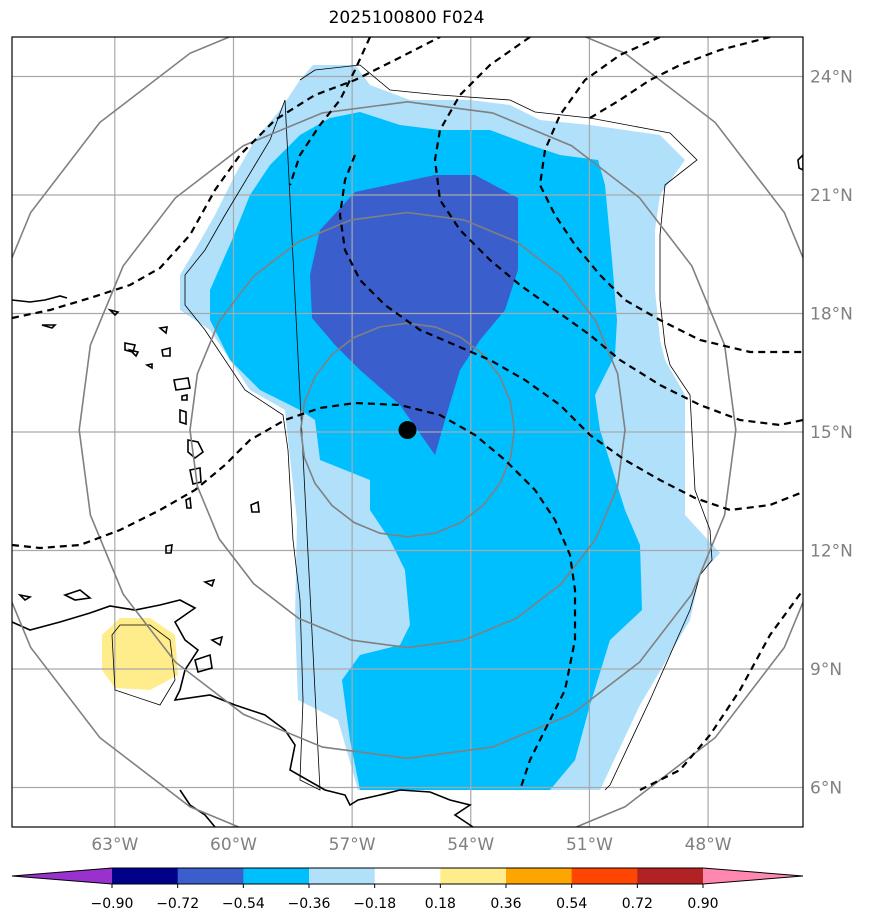  I want to click on longitude-labels: 63°W 60°W 57°W 54°W 51°W 48°W, so click(411, 845).